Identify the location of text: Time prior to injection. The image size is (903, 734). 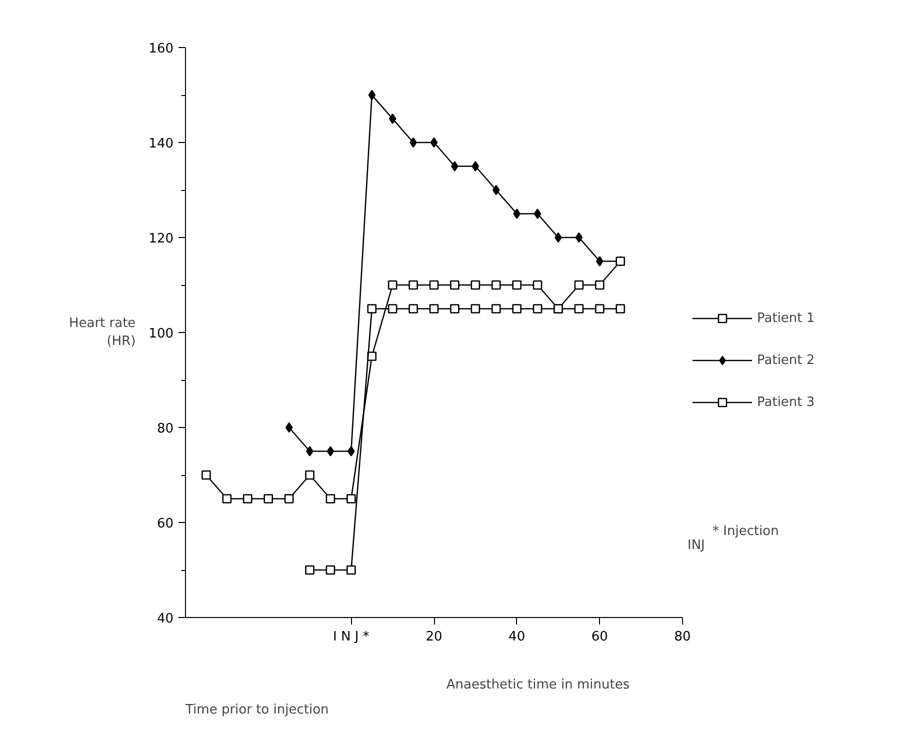
(256, 710).